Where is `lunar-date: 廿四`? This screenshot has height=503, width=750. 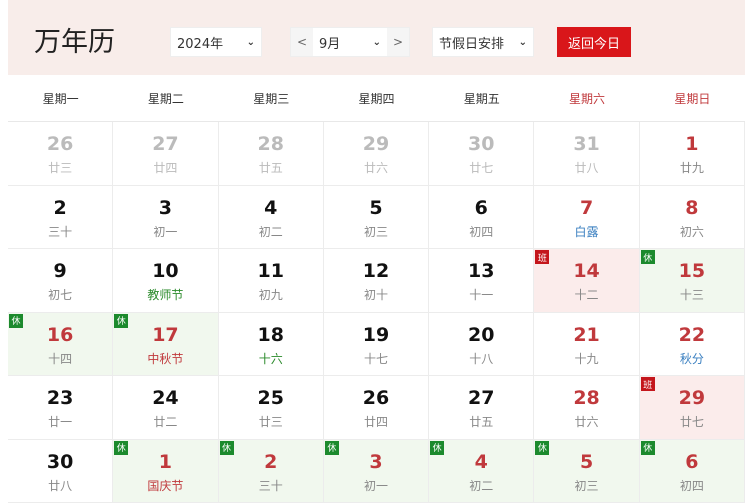
lunar-date: 廿四 is located at coordinates (165, 167).